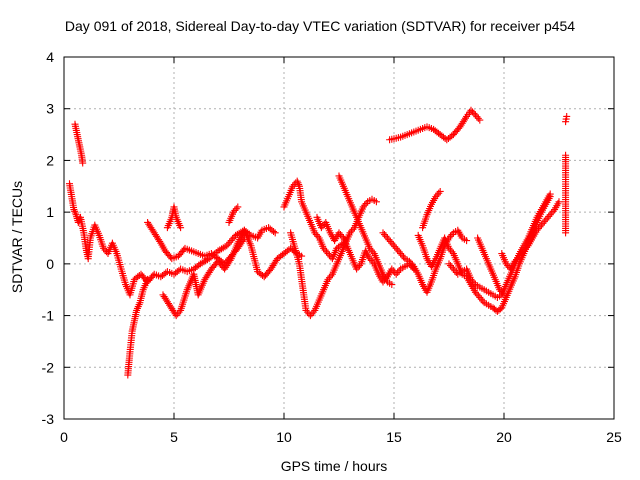  I want to click on x-tick-label: 5, so click(174, 437).